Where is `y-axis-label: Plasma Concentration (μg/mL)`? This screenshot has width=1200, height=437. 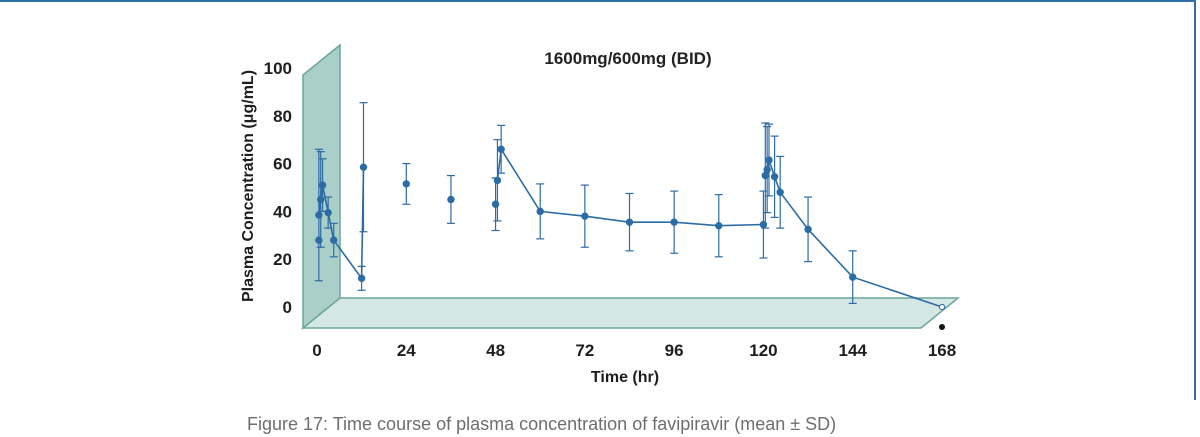
y-axis-label: Plasma Concentration (μg/mL) is located at coordinates (248, 186).